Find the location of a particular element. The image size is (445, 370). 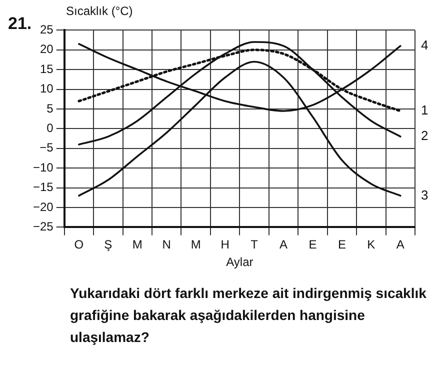

y-tick-label: 25 is located at coordinates (47, 29).